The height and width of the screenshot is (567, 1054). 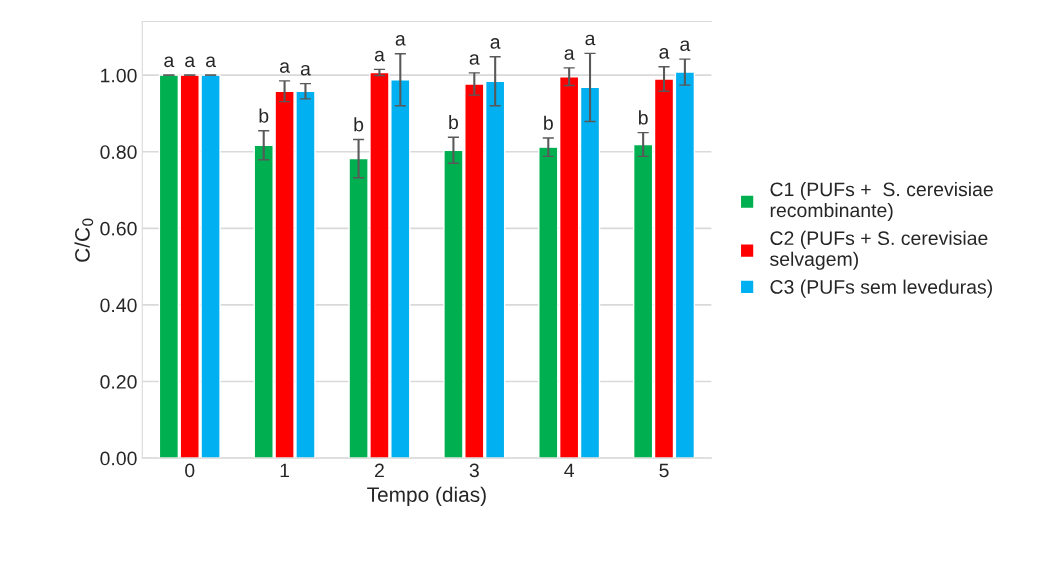 I want to click on legend-label: C3 (PUFs sem leveduras), so click(x=881, y=288).